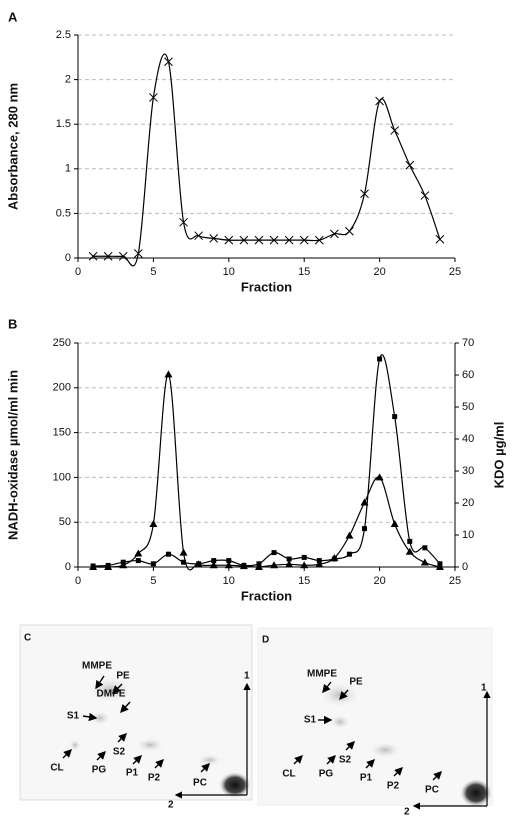 This screenshot has width=513, height=826. I want to click on spot-label: S2, so click(119, 752).